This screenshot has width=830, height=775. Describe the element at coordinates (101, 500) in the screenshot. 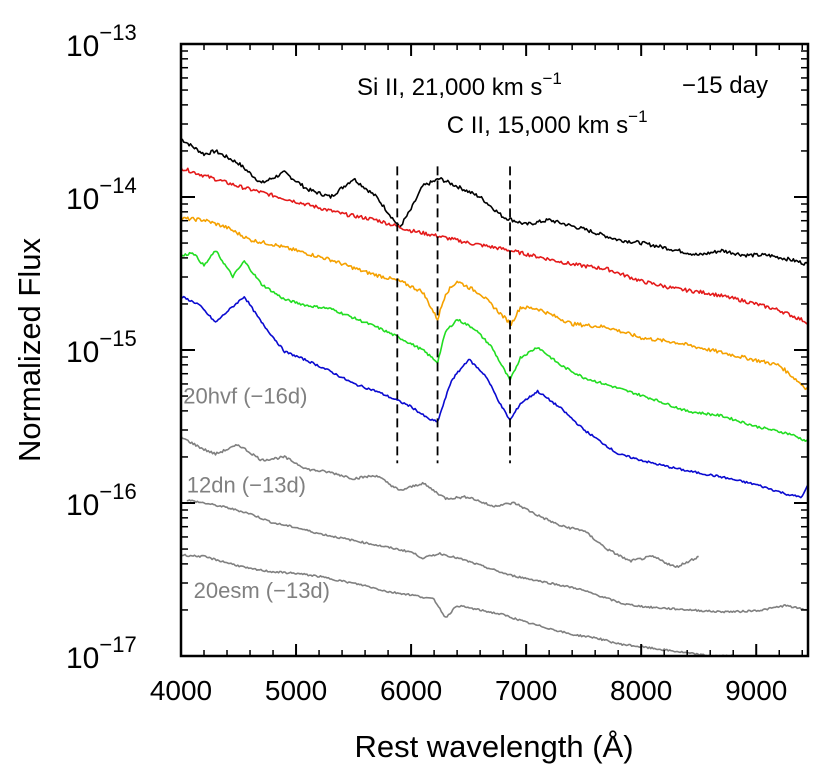

I see `y-tick-label: 10−16` at that location.